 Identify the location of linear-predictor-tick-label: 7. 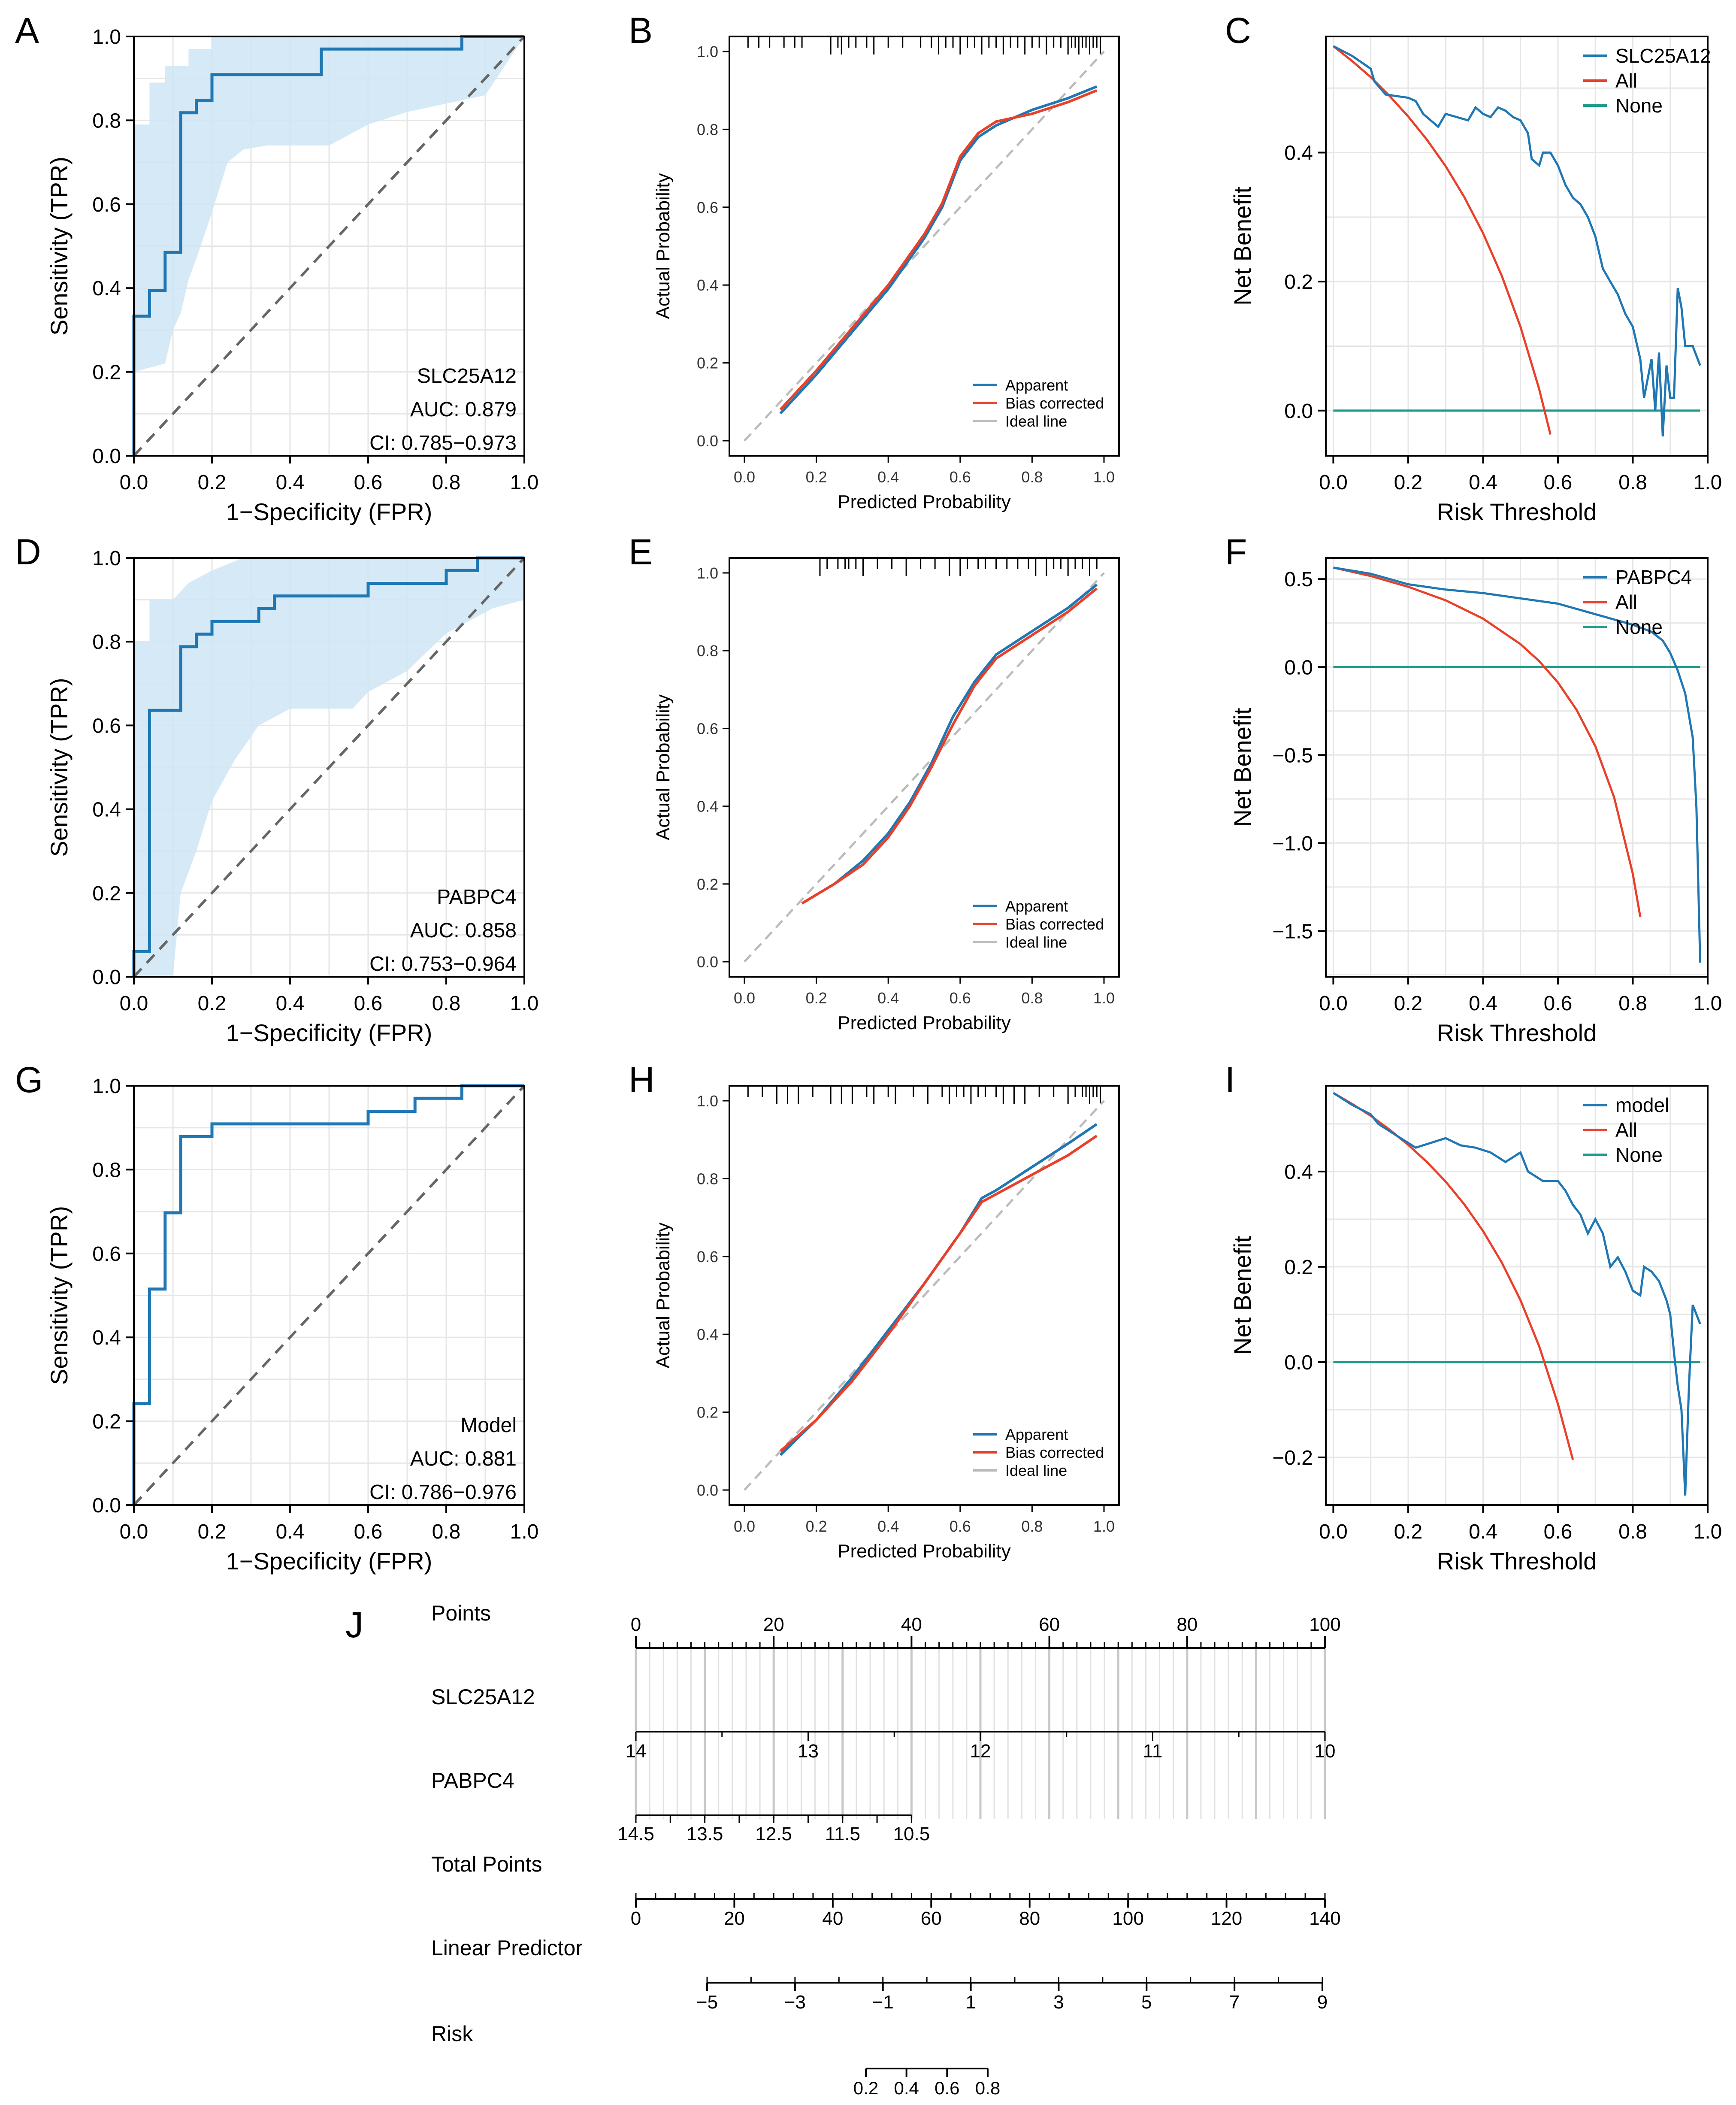
(1234, 2002).